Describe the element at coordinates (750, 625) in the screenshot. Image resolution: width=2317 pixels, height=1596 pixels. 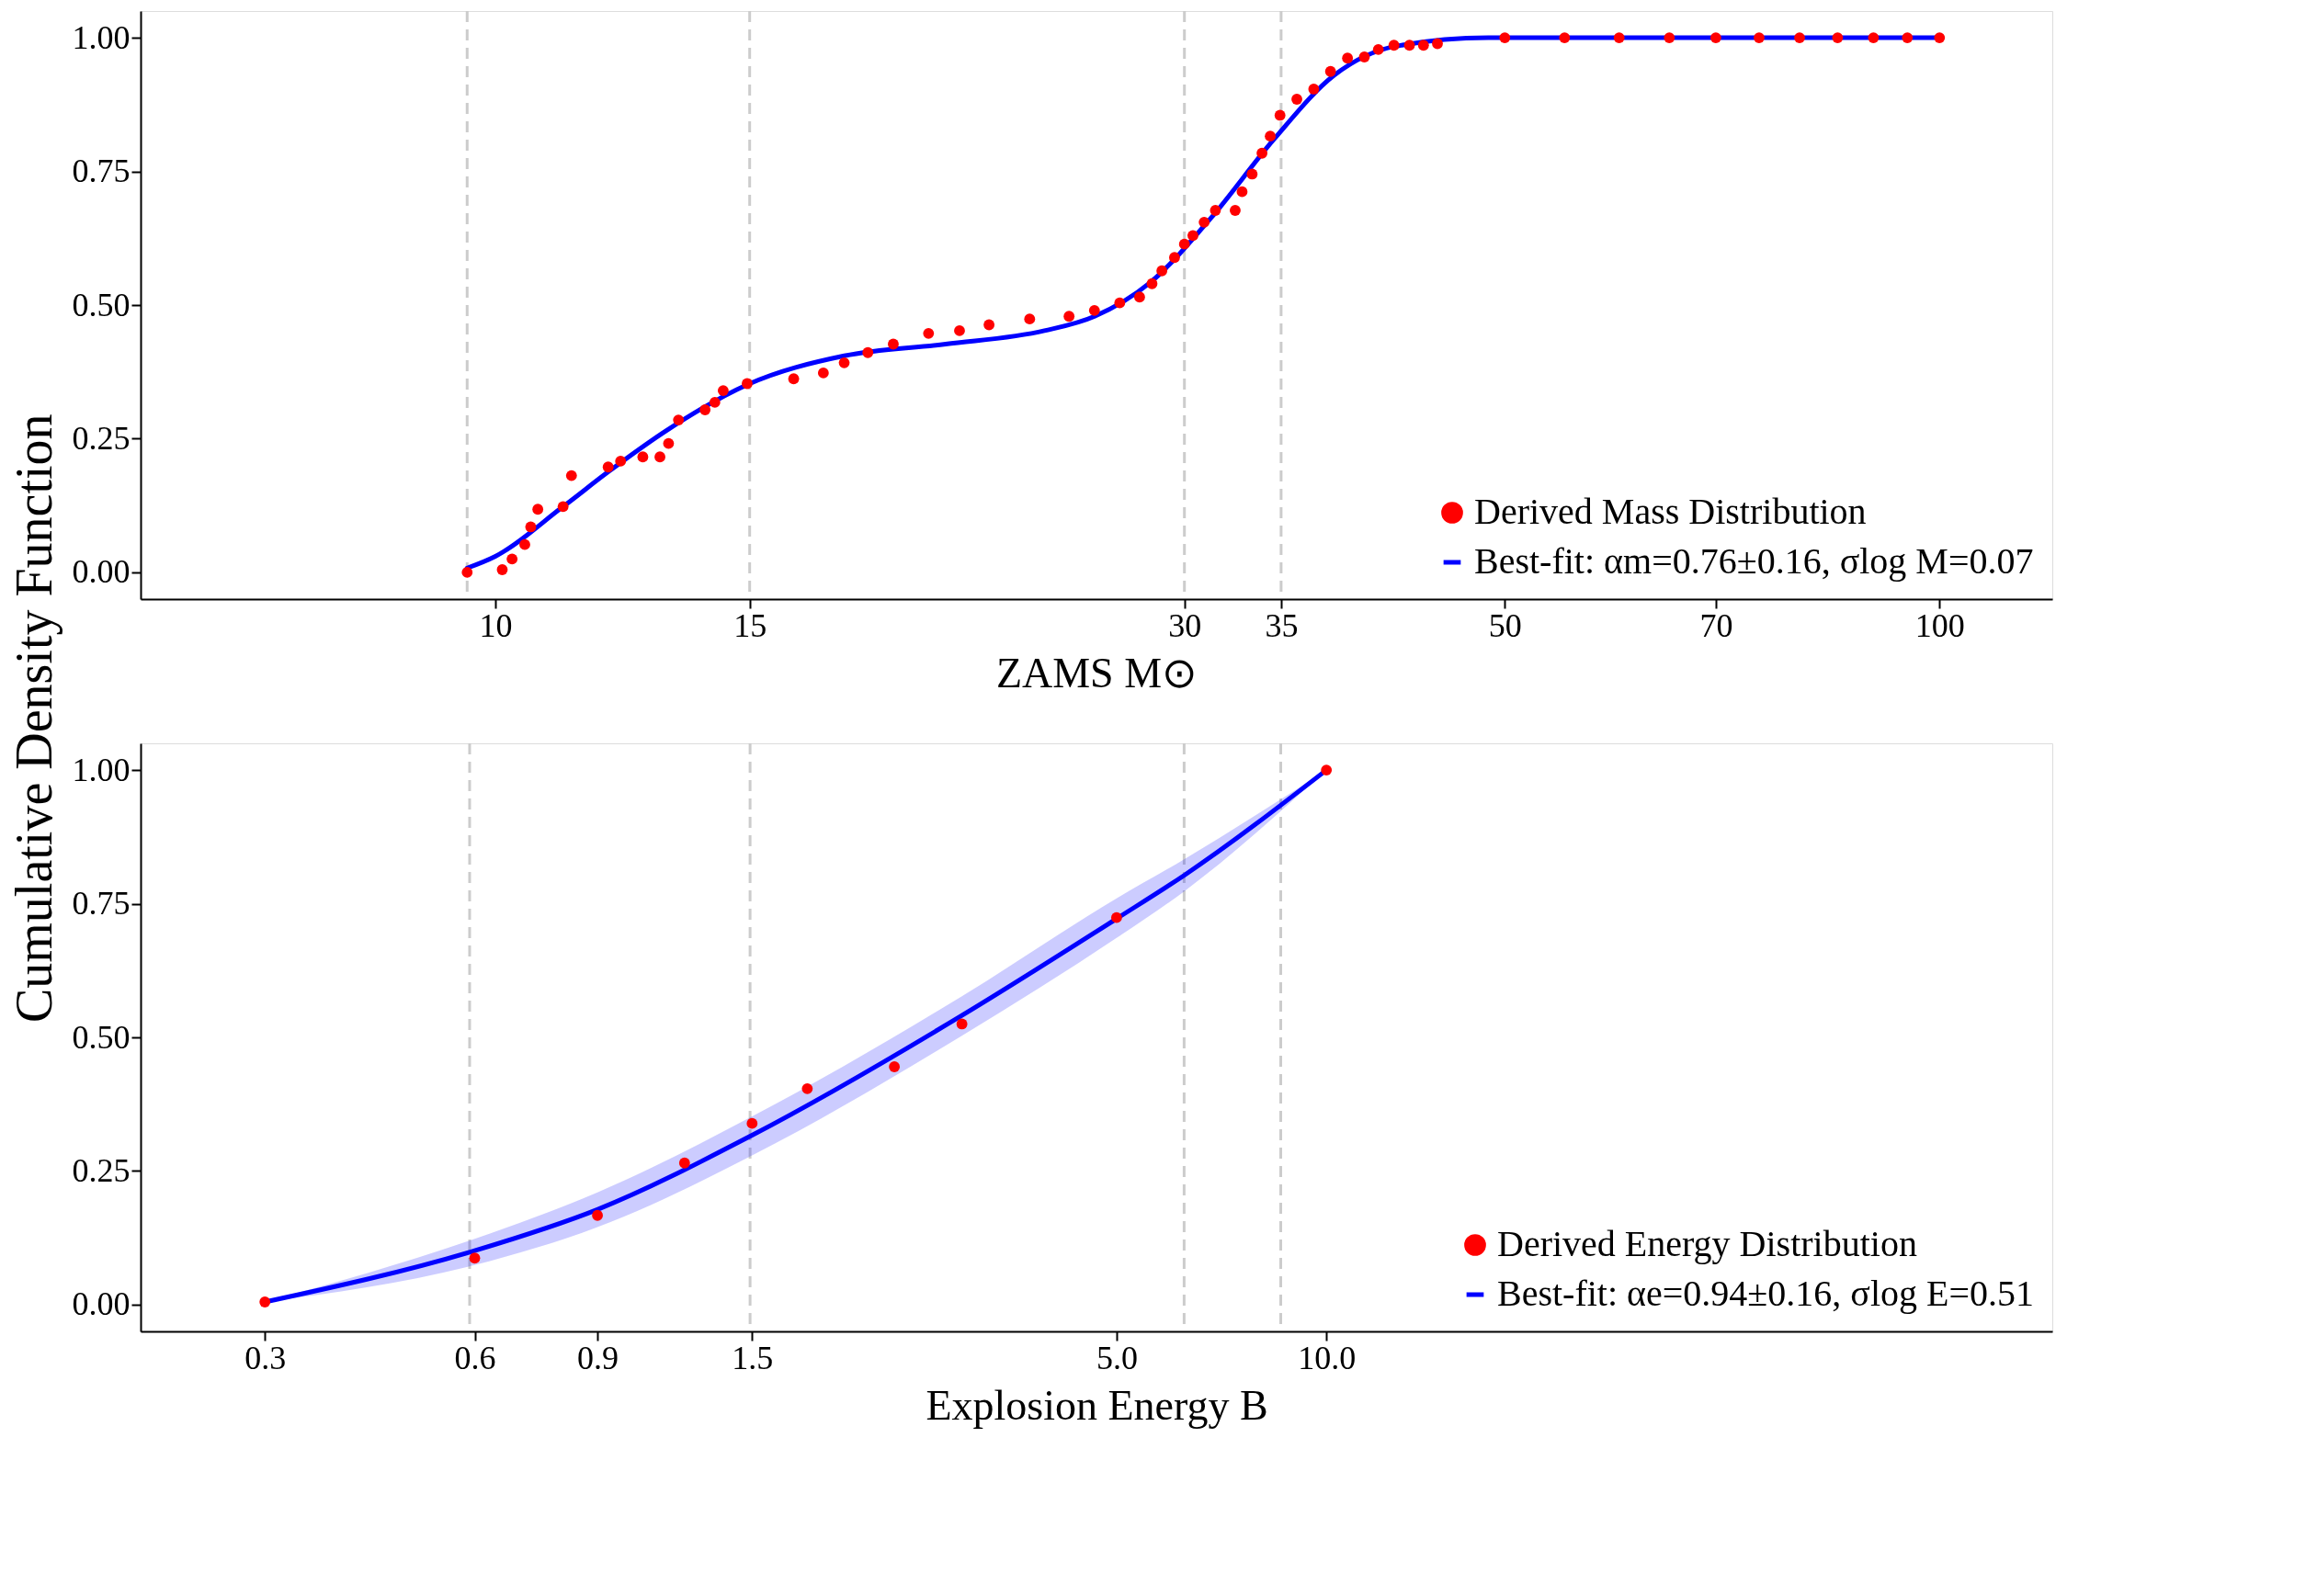
I see `x-tick-label: 15` at that location.